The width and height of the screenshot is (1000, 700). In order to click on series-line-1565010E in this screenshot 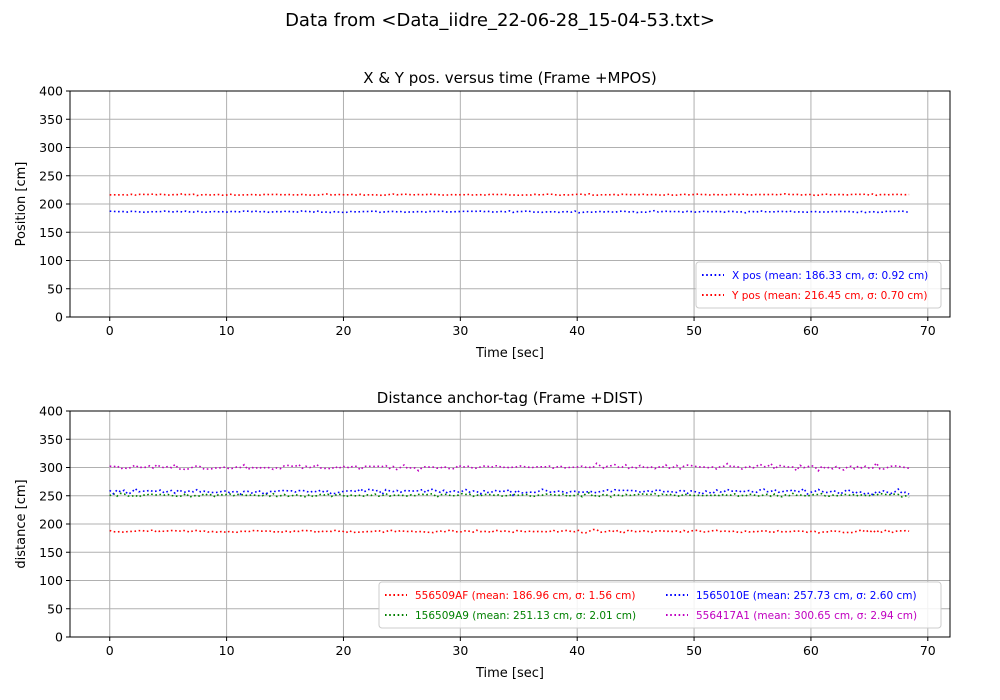, I will do `click(509, 492)`.